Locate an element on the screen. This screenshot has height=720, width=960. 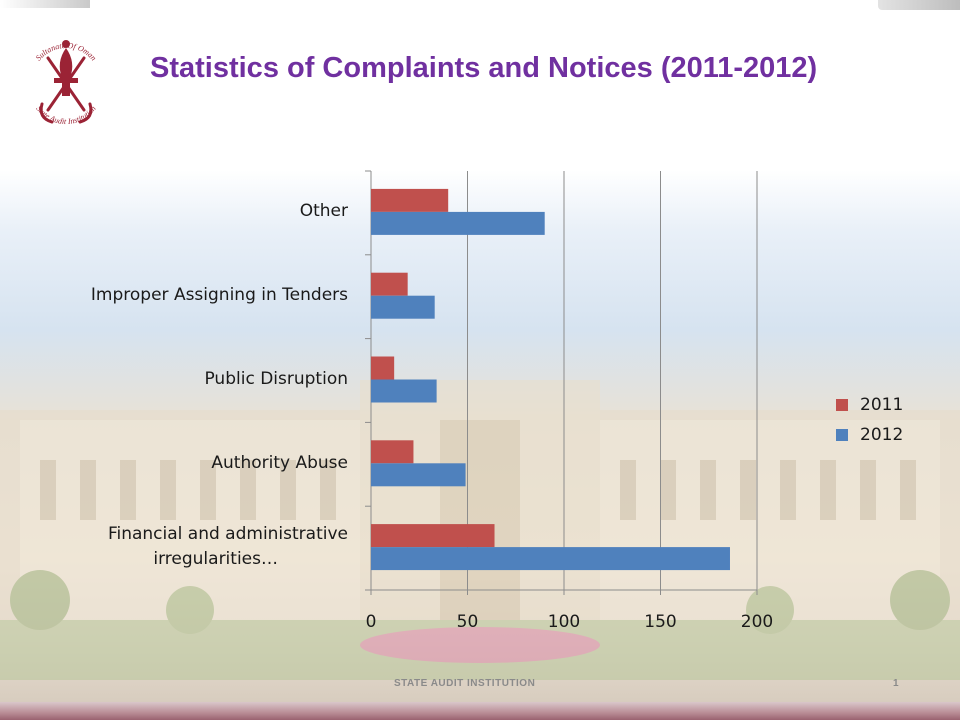
x-tick-label: 100 is located at coordinates (564, 622).